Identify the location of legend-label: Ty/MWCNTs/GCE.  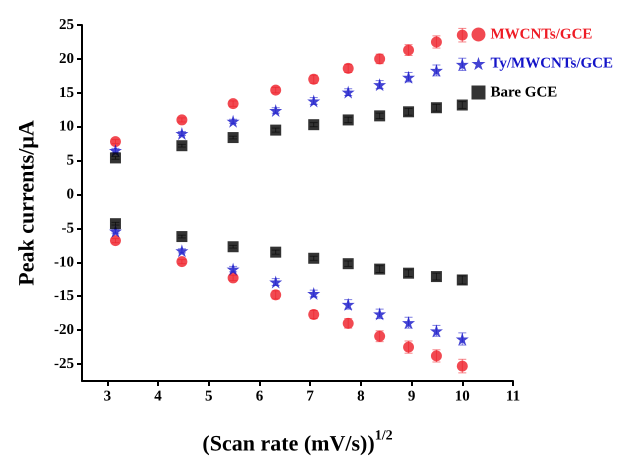
(552, 64).